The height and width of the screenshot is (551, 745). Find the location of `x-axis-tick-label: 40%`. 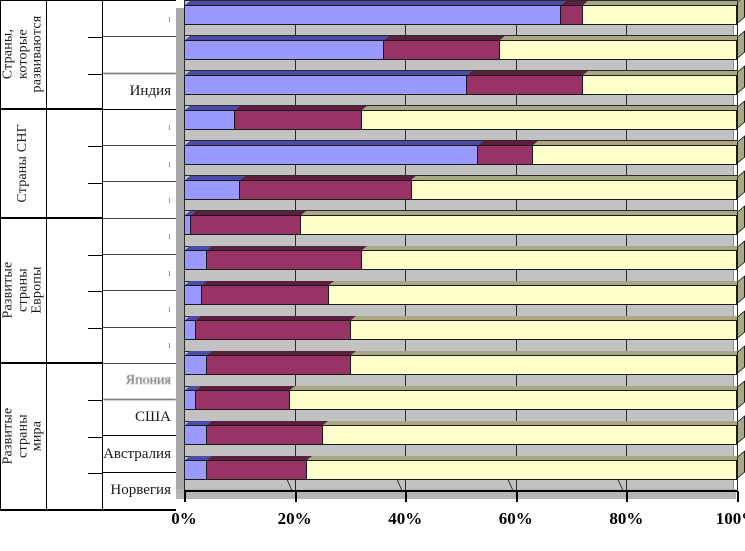

x-axis-tick-label: 40% is located at coordinates (405, 518).